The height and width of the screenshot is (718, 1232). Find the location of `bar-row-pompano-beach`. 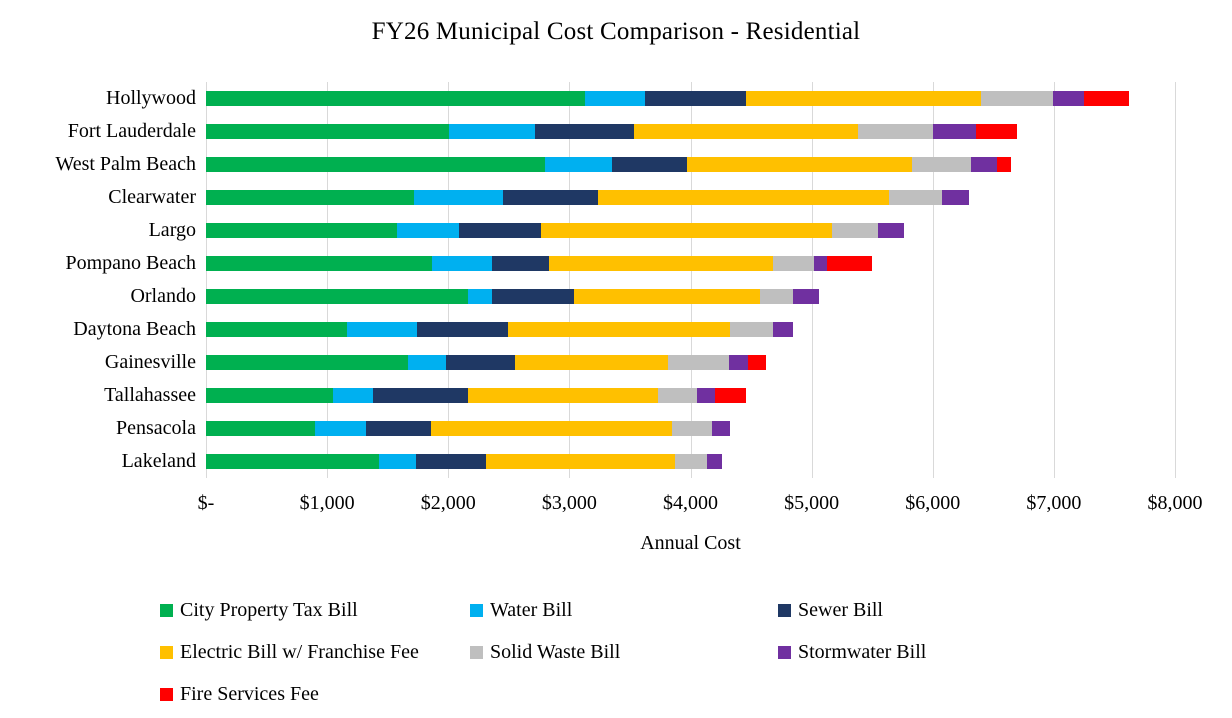

bar-row-pompano-beach is located at coordinates (690, 263).